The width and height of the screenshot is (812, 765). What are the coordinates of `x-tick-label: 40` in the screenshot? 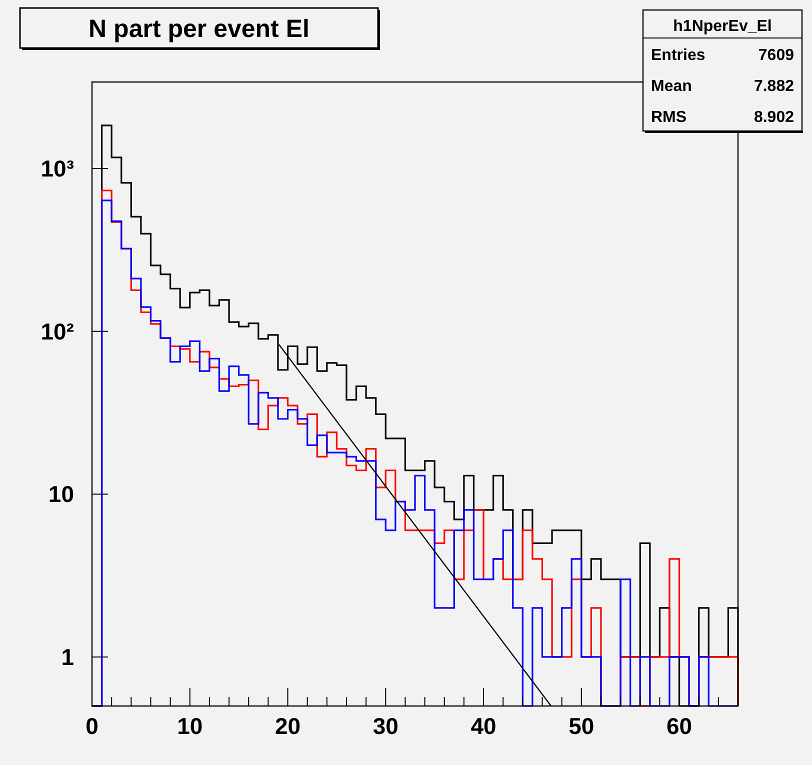 It's located at (483, 726).